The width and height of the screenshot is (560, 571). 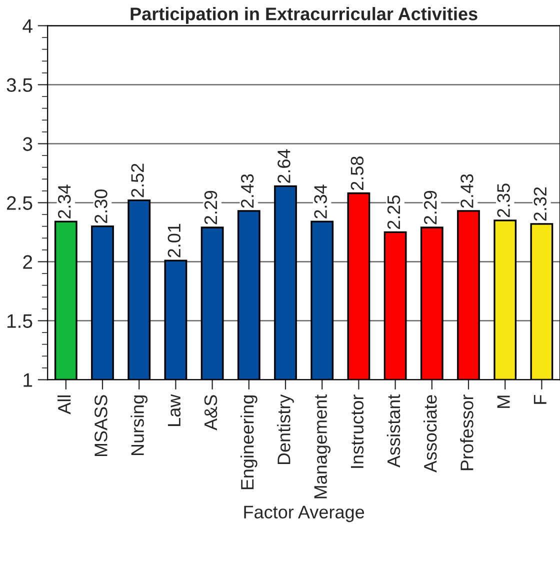 I want to click on y-tick-label: 2, so click(x=27, y=262).